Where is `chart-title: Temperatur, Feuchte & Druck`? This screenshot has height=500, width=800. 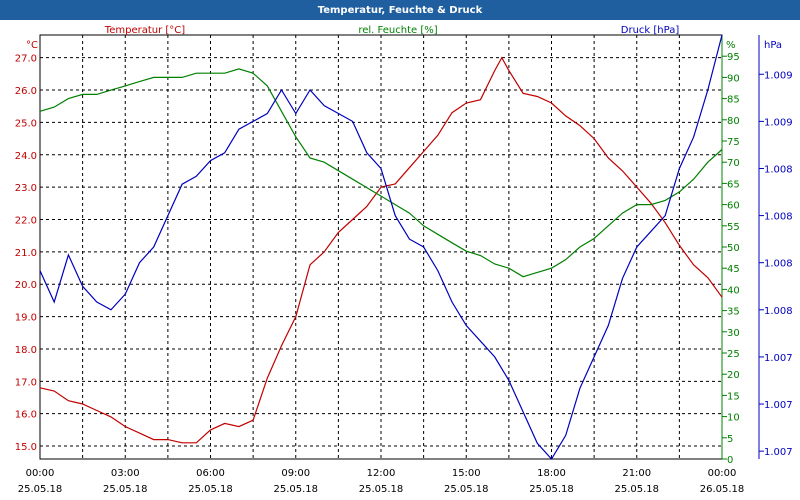 chart-title: Temperatur, Feuchte & Druck is located at coordinates (400, 10).